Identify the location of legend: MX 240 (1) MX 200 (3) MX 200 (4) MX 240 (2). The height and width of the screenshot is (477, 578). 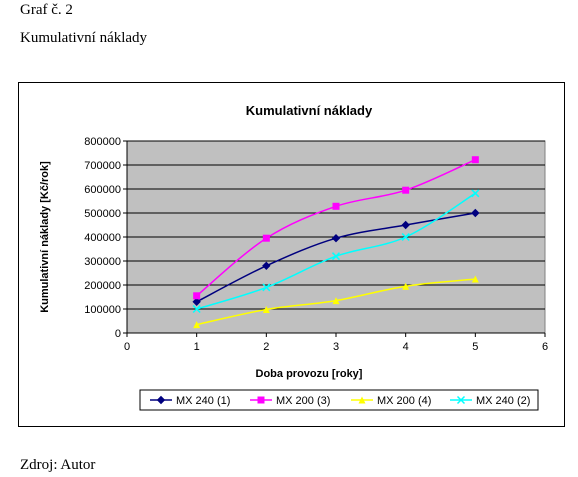
(339, 400).